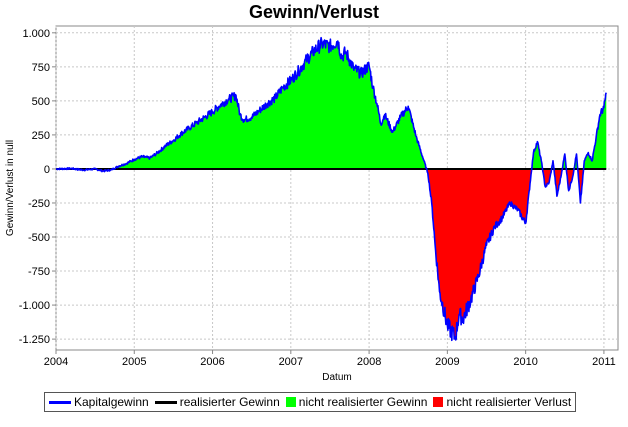  Describe the element at coordinates (363, 402) in the screenshot. I see `legend-label-nicht-realisierter-gewinn: nicht realisierter Gewinn` at that location.